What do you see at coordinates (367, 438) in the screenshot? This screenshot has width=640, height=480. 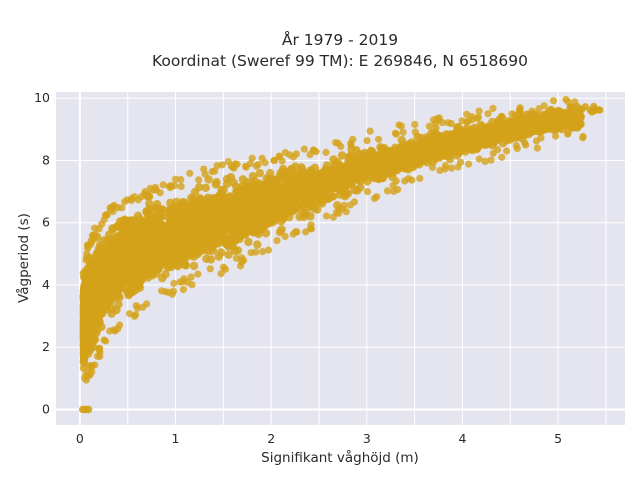 I see `x-tick-label: 3` at bounding box center [367, 438].